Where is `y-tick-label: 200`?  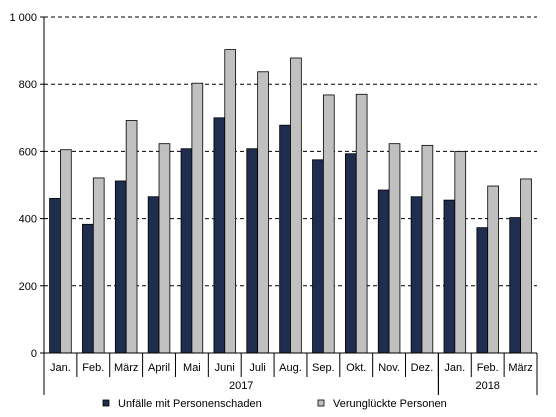 y-tick-label: 200 is located at coordinates (28, 287).